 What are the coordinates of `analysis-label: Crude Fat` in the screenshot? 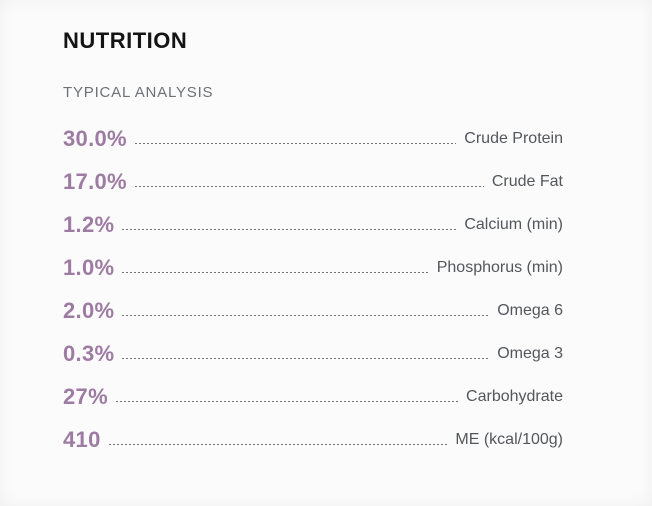 It's located at (527, 181).